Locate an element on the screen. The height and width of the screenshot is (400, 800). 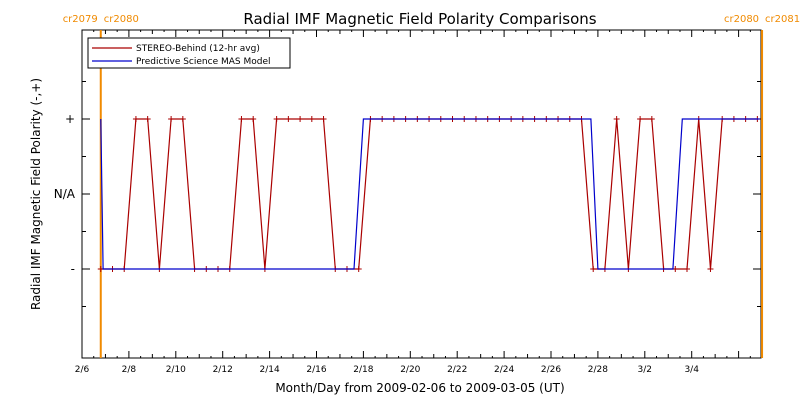
x-tick-label: 2/22 is located at coordinates (457, 370).